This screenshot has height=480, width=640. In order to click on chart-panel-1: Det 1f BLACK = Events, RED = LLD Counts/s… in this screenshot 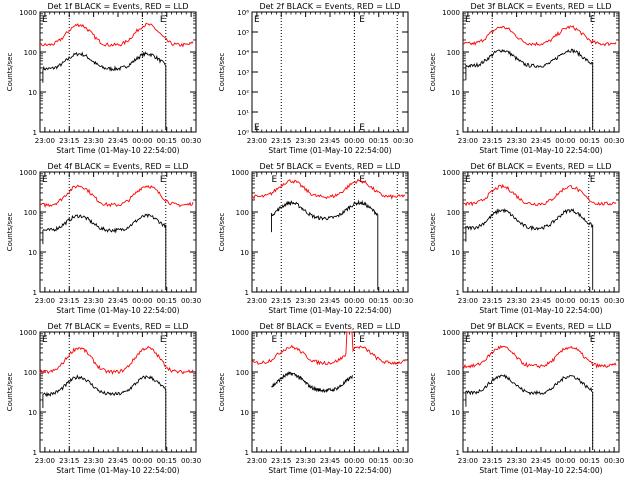, I will do `click(103, 78)`.